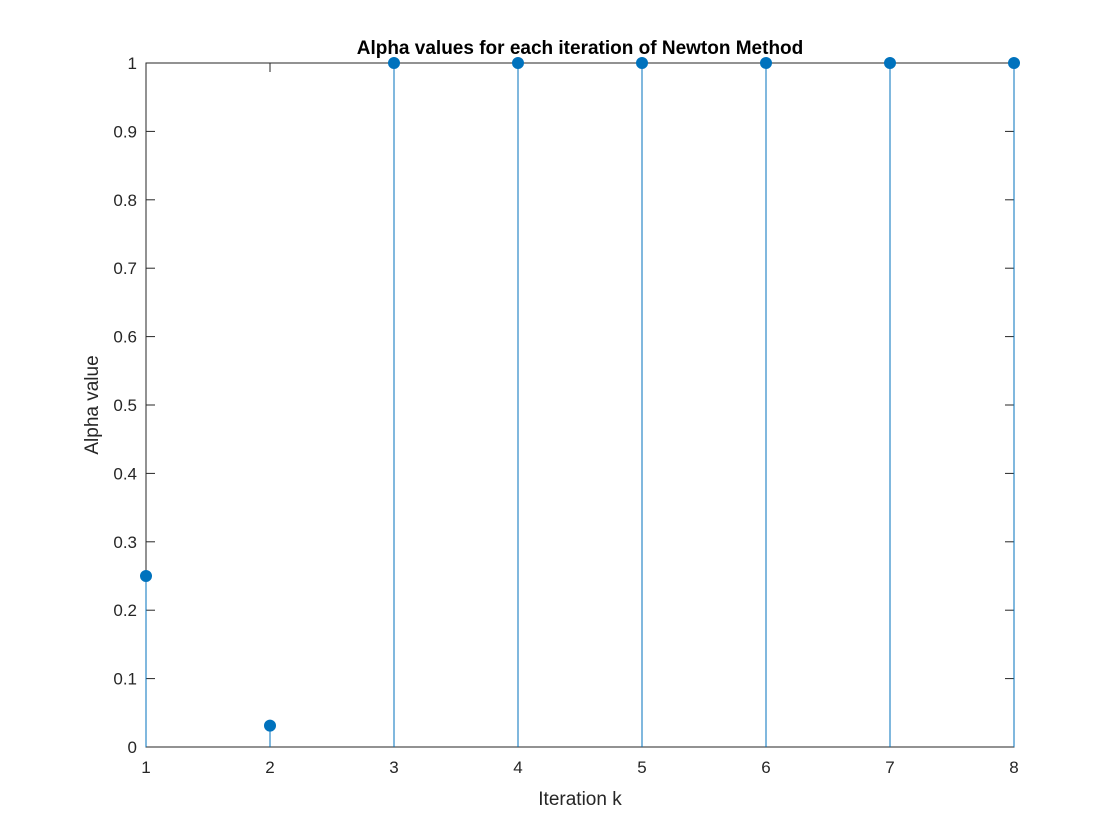  What do you see at coordinates (145, 767) in the screenshot?
I see `x-tick-label: 1` at bounding box center [145, 767].